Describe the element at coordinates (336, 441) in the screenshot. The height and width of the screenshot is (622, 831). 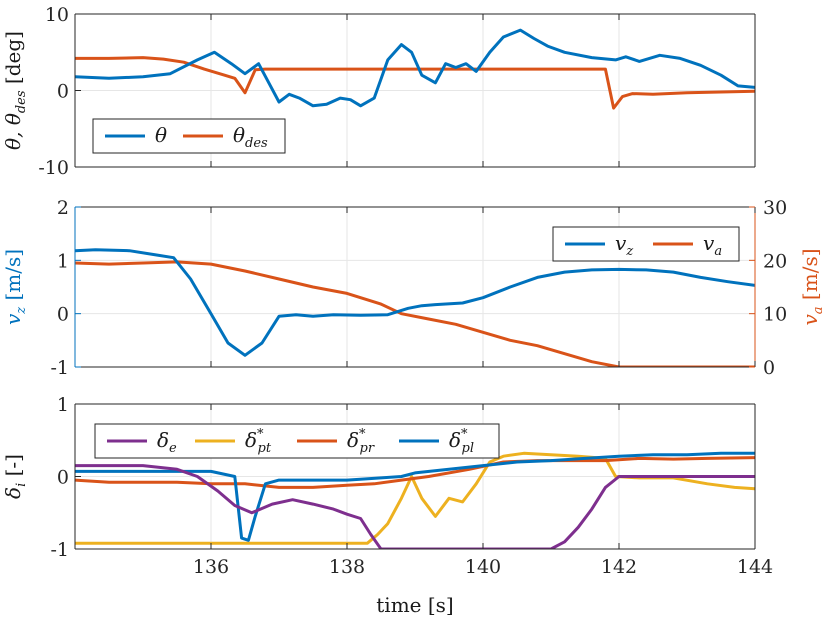
I see `legend-entry: δ* pr` at that location.